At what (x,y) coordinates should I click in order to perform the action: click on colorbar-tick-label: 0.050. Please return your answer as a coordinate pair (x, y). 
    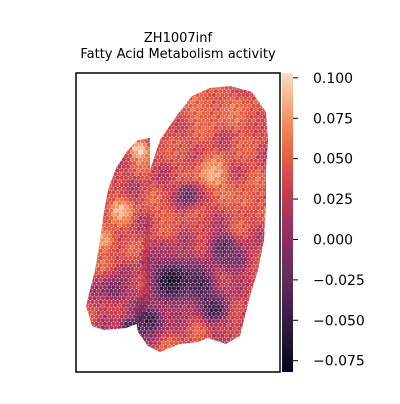
    Looking at the image, I should click on (333, 160).